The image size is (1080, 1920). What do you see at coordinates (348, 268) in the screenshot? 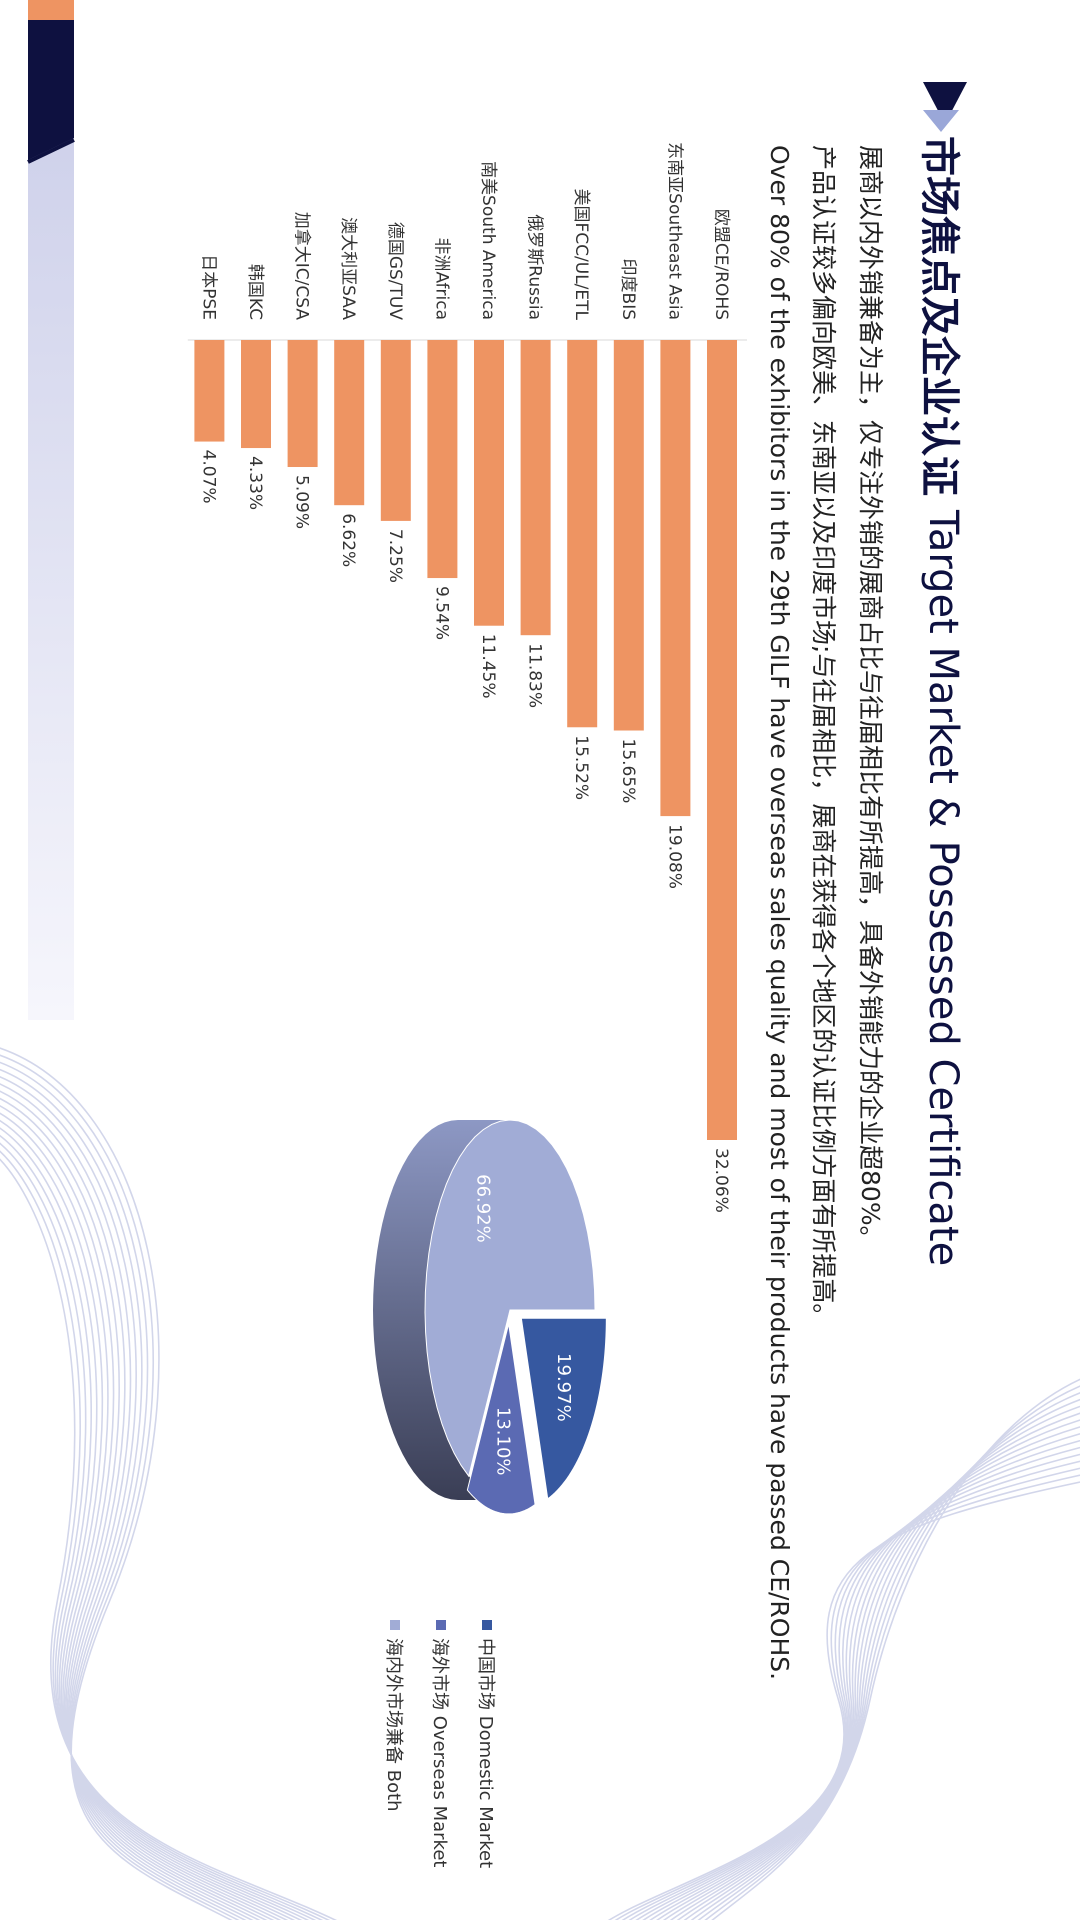
I see `bar-category-label: 澳大利亚SAA` at bounding box center [348, 268].